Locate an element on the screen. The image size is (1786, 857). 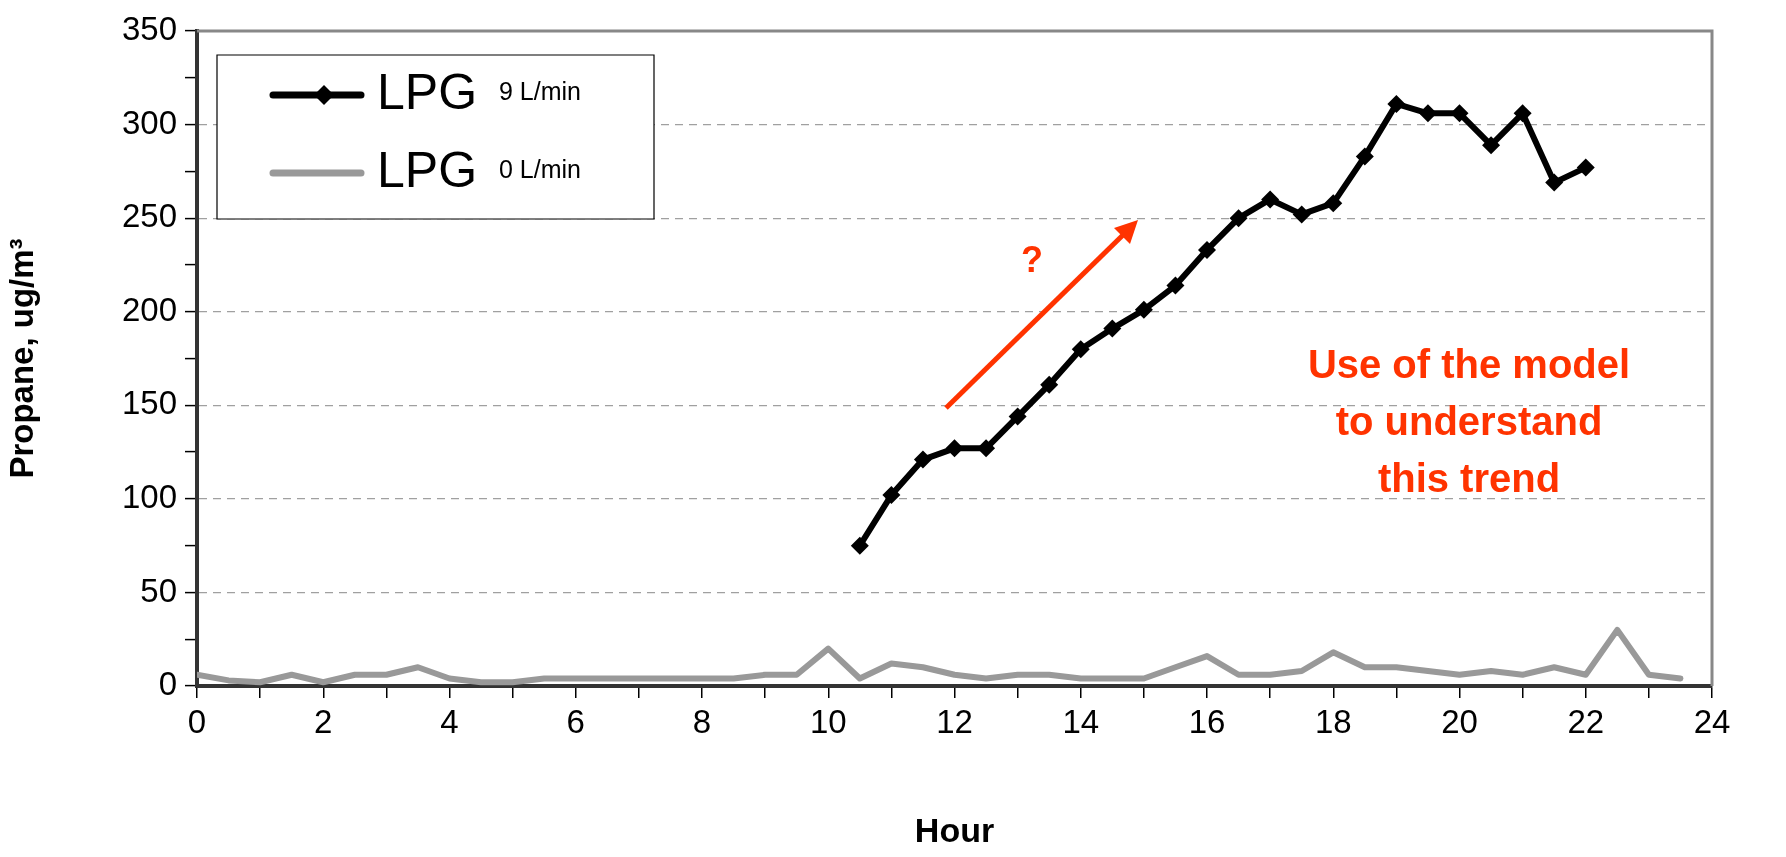
y-tick-label: 200 is located at coordinates (149, 309).